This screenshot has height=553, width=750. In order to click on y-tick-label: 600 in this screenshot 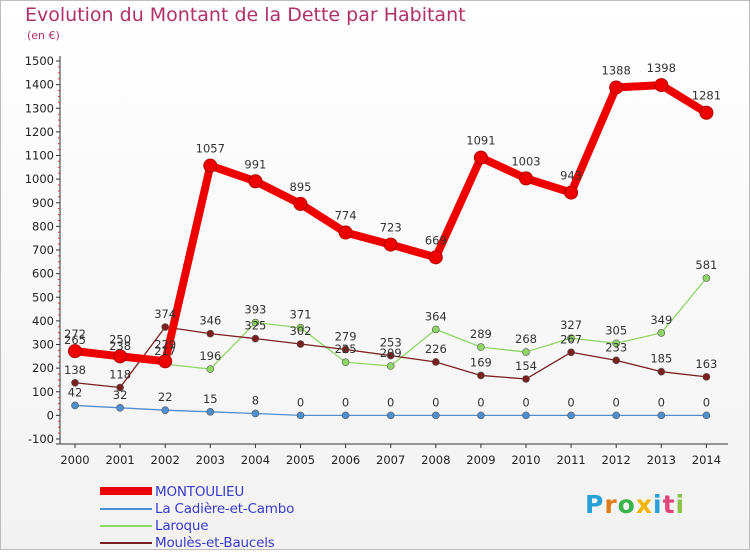, I will do `click(43, 274)`.